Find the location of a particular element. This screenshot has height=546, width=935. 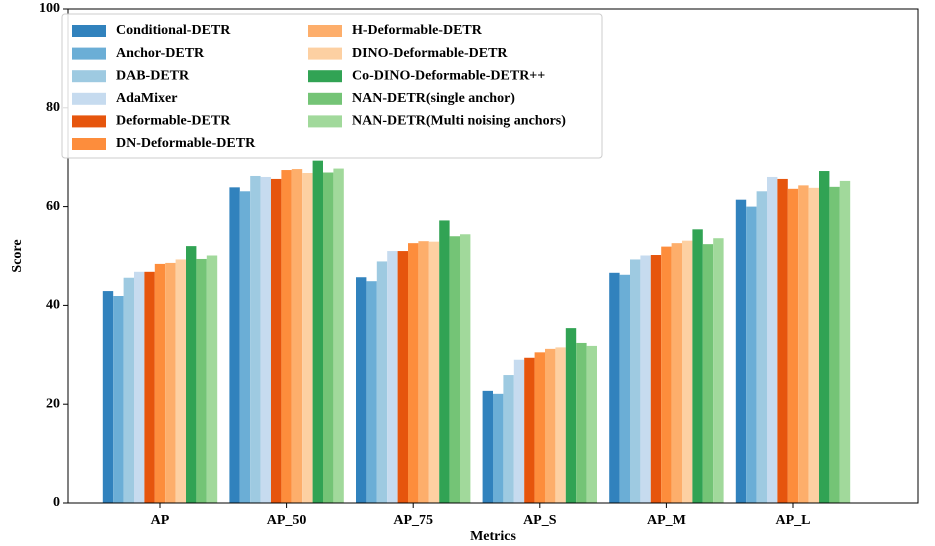

legend-label: DAB-DETR is located at coordinates (153, 75).